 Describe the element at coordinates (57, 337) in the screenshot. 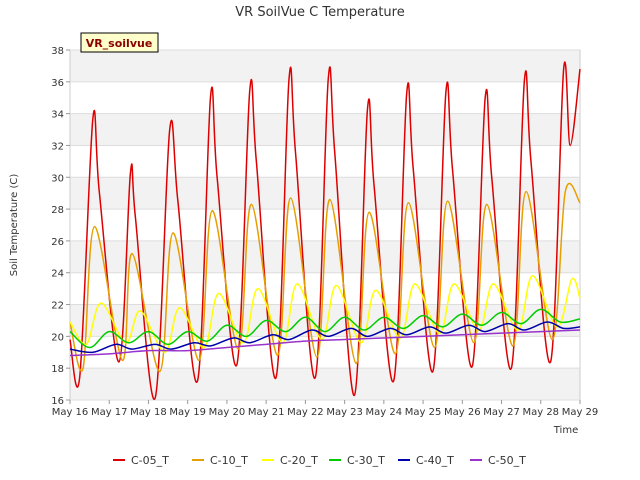

I see `y-tick-label: 20` at that location.